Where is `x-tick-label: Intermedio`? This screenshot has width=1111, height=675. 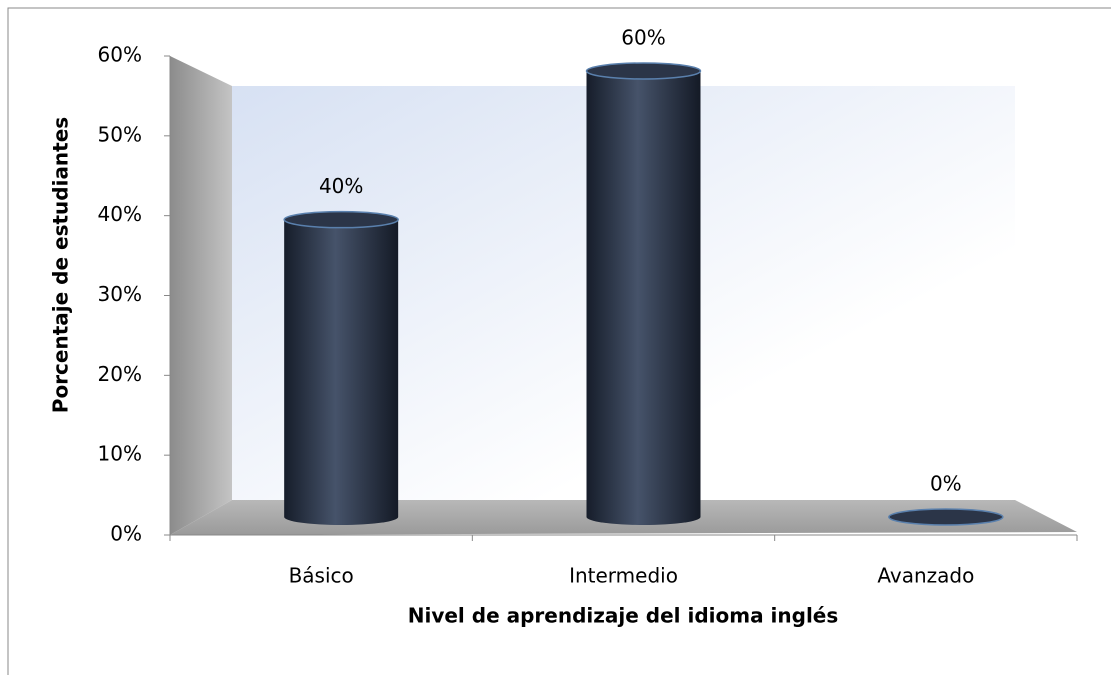
x-tick-label: Intermedio is located at coordinates (623, 576).